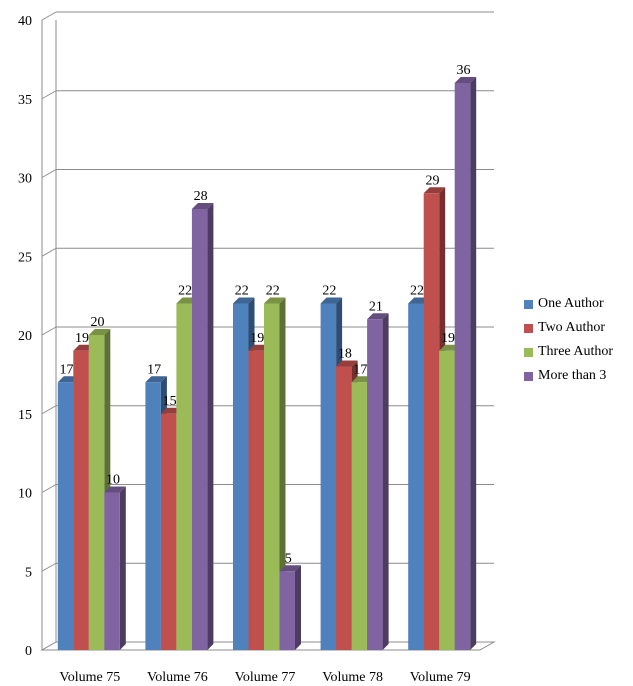 The image size is (633, 686). I want to click on y-tick-label: 25, so click(25, 257).